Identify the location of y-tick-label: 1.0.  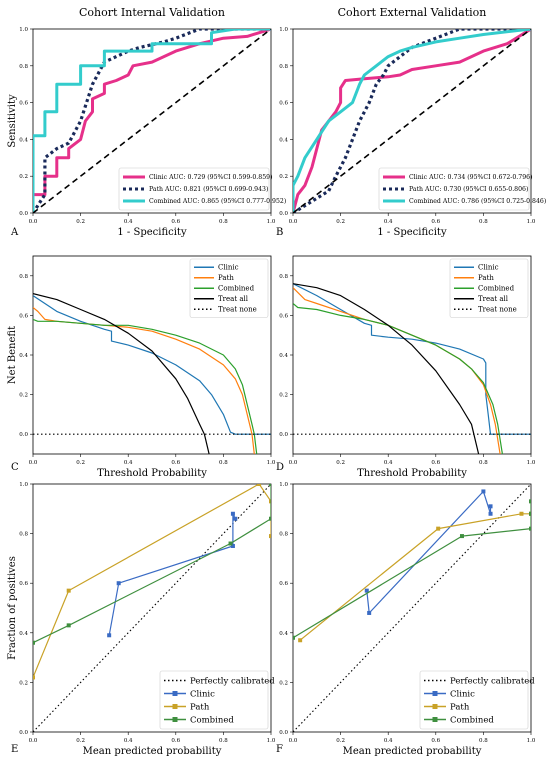
(283, 30).